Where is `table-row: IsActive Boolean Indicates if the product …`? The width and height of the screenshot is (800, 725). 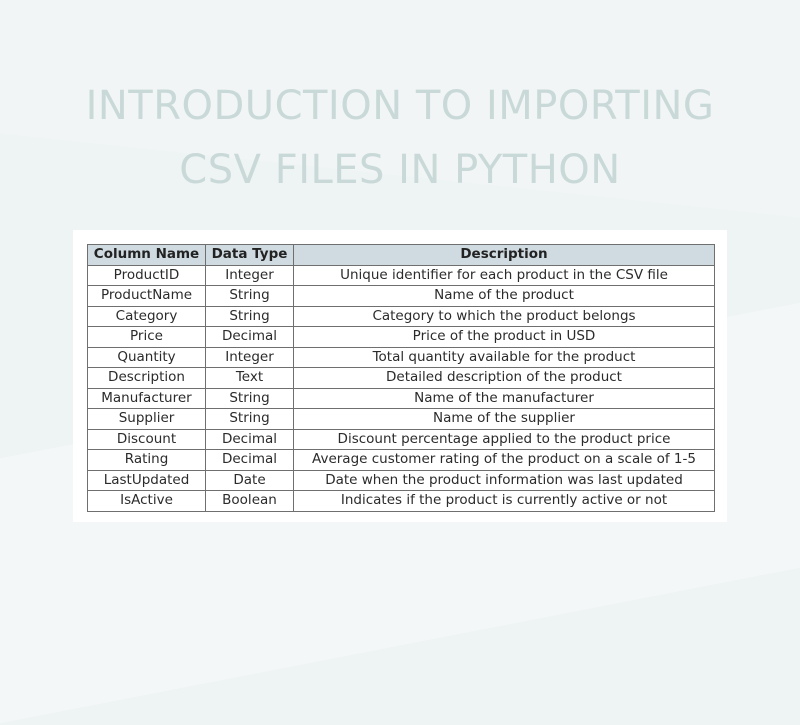 table-row: IsActive Boolean Indicates if the product … is located at coordinates (401, 501).